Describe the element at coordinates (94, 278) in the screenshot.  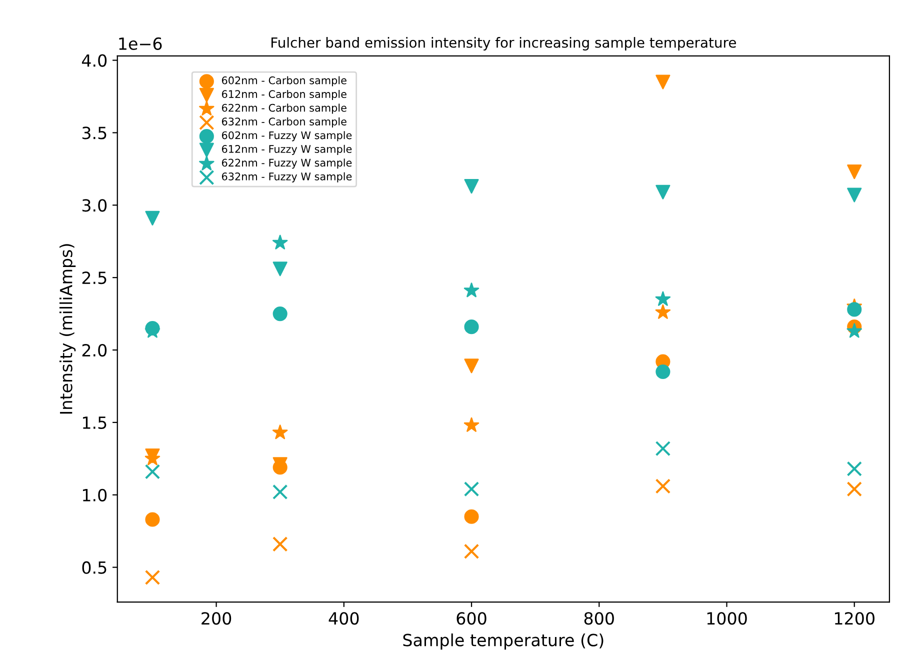
I see `y-tick-label: 2.5` at that location.